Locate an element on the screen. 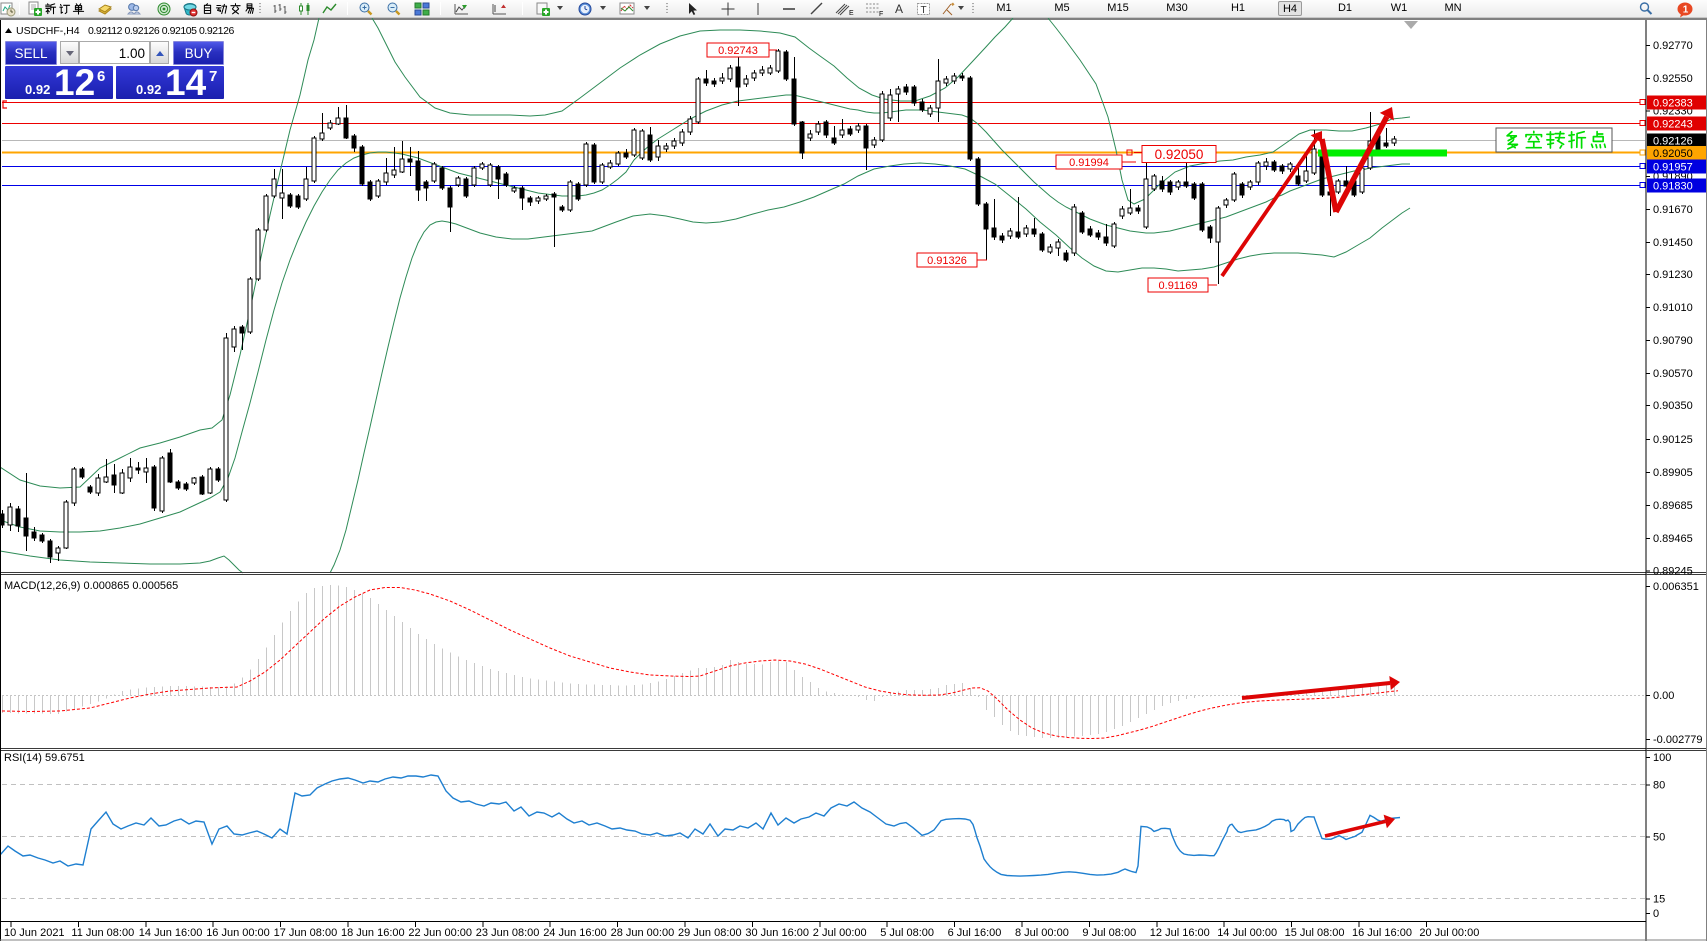 This screenshot has width=1707, height=941. svg-text: 24 Jun 16:00 is located at coordinates (575, 933).